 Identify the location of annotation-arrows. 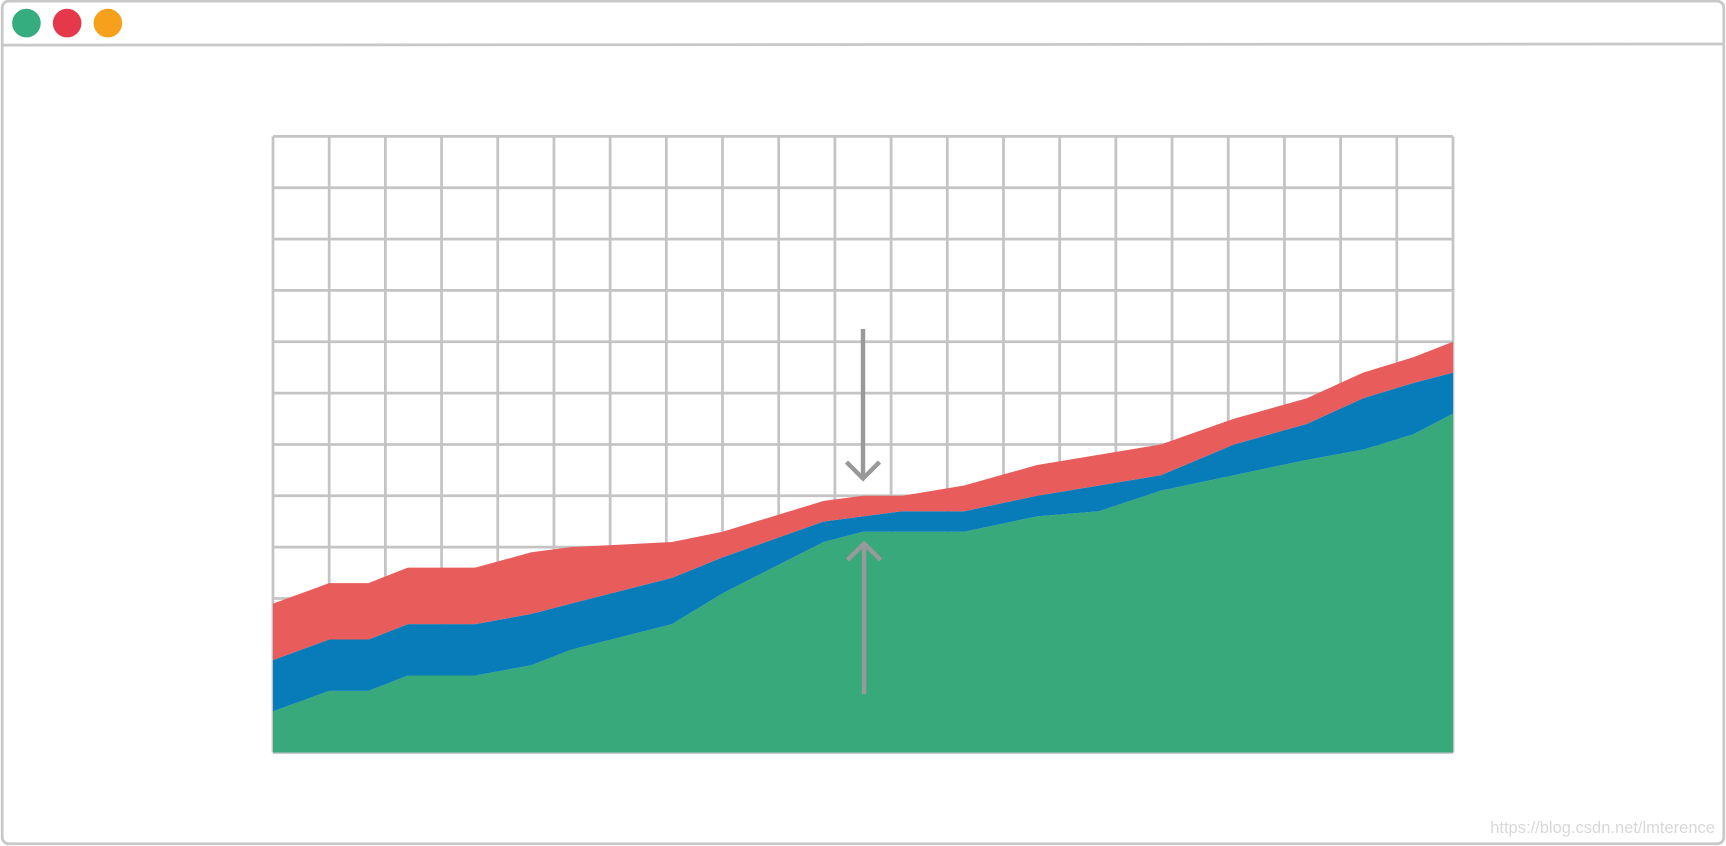
(863, 511).